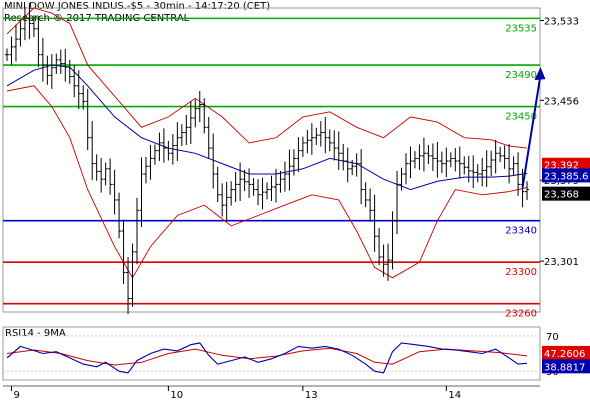 Image resolution: width=590 pixels, height=400 pixels. I want to click on y-tick-label: 23,456, so click(561, 101).